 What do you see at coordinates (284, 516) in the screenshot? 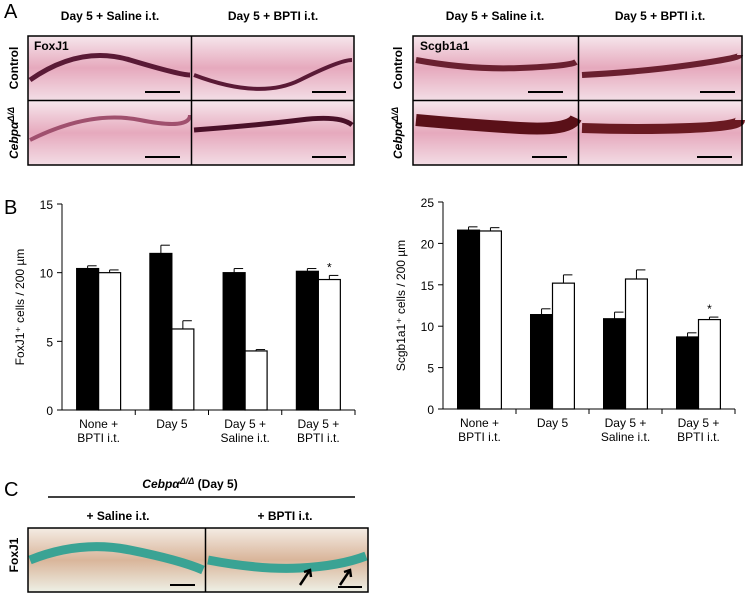
I see `column-header: + BPTI i.t.` at bounding box center [284, 516].